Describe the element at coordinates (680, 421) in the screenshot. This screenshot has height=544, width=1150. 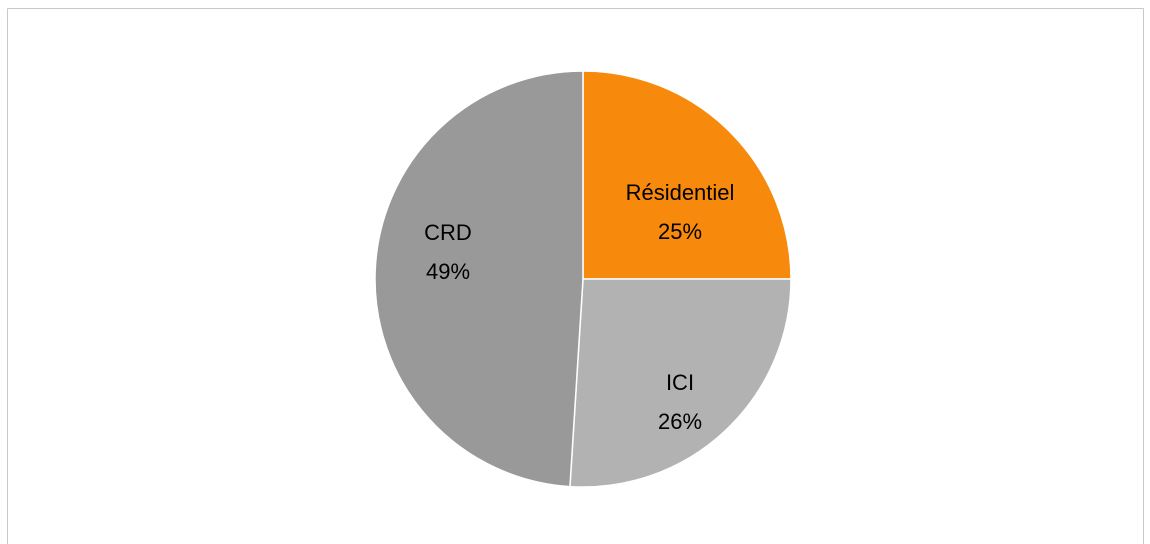
I see `data-label-ici-percent: 26%` at that location.